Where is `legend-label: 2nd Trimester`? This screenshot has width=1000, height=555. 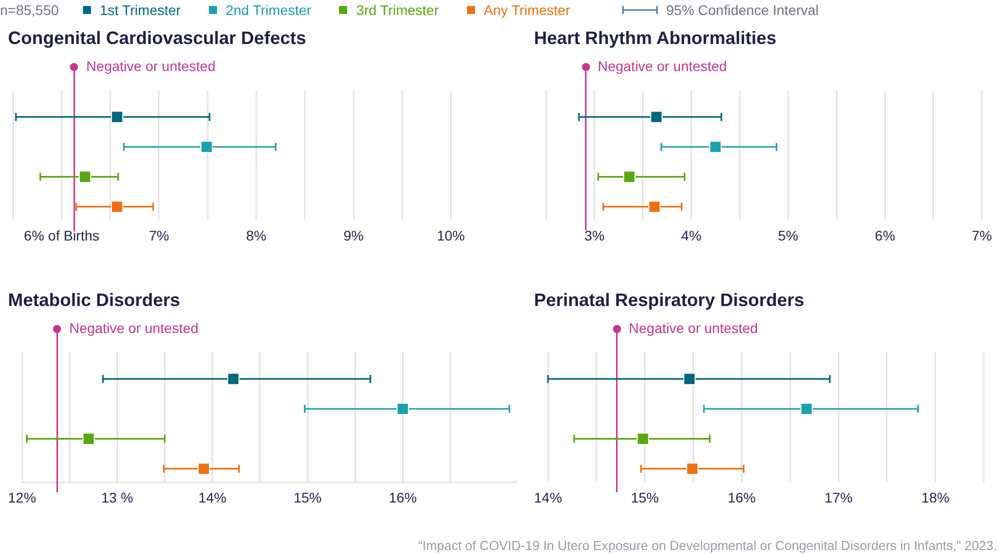 legend-label: 2nd Trimester is located at coordinates (269, 10).